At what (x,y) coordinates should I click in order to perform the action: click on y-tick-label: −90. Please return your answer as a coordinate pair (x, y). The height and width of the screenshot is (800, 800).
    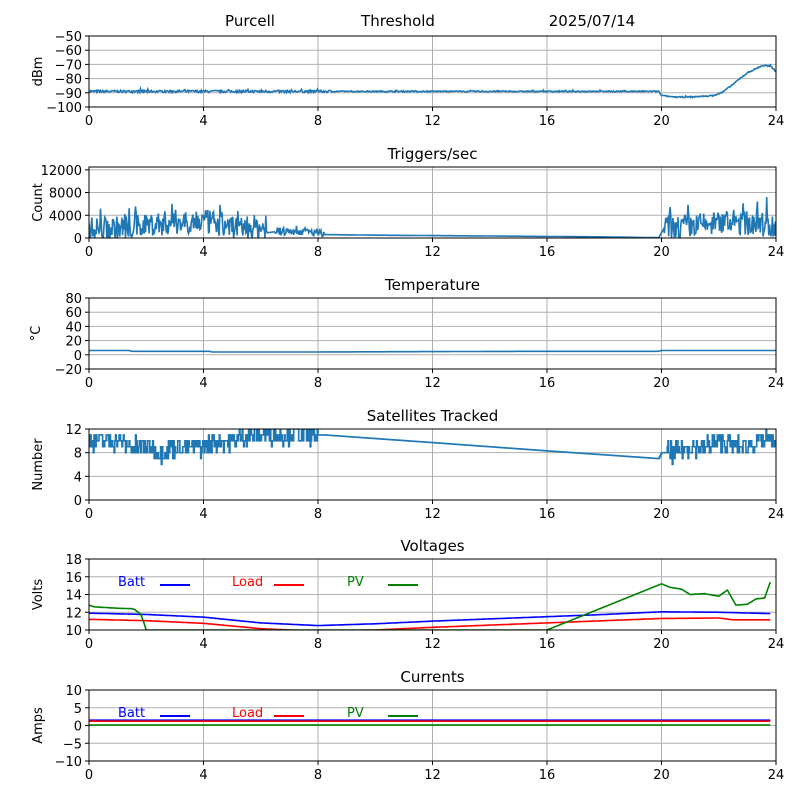
    Looking at the image, I should click on (68, 94).